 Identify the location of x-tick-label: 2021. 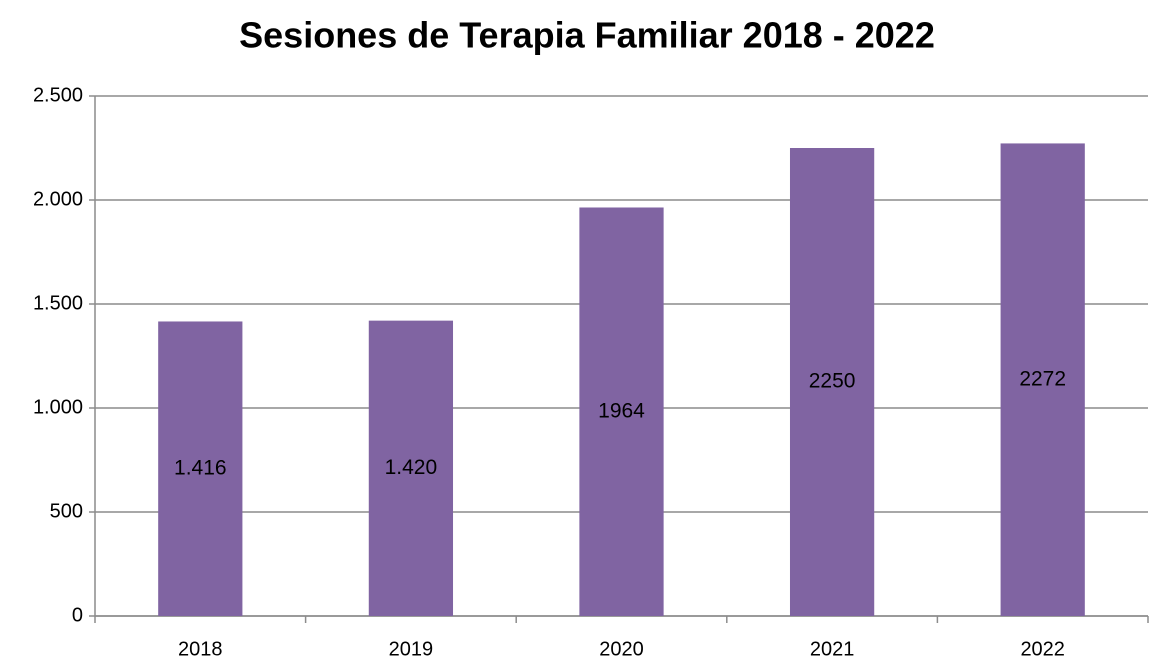
(832, 649).